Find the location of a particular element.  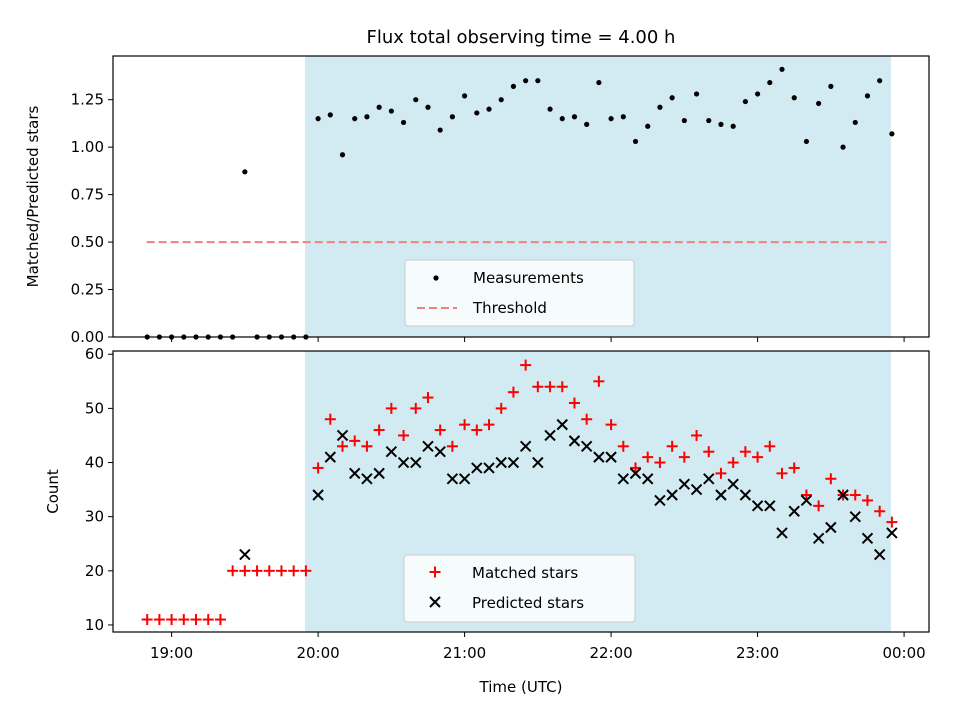

y-tick-label: 60 is located at coordinates (94, 354).